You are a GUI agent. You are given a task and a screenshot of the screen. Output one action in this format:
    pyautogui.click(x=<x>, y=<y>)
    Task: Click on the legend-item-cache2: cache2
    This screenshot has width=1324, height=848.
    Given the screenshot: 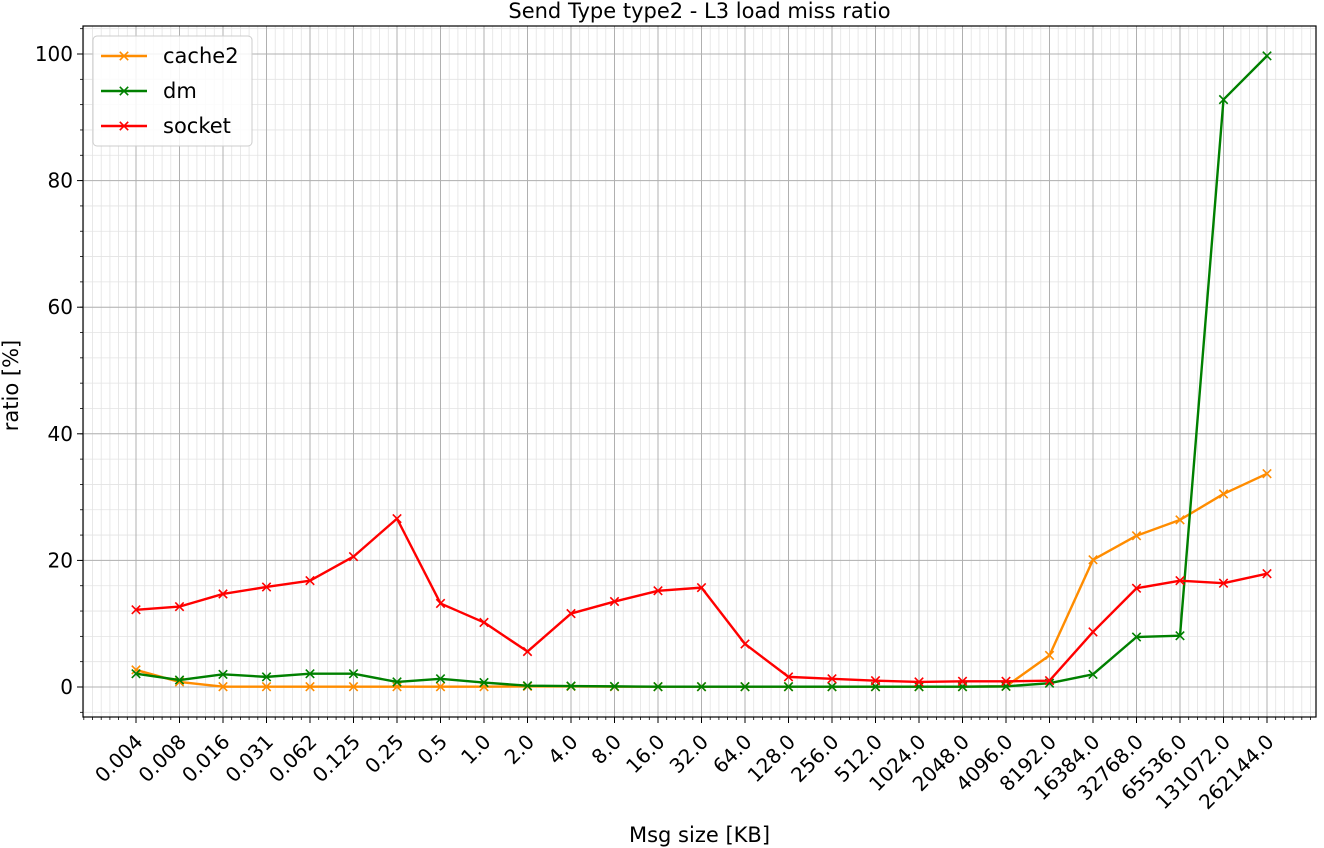 What is the action you would take?
    pyautogui.click(x=170, y=56)
    